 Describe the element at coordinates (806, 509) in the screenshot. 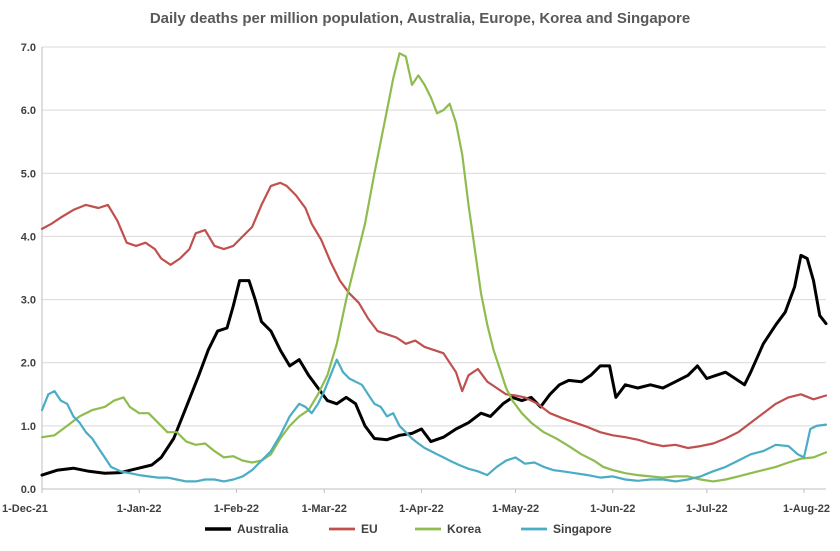

I see `x-tick-label: 1-Aug-22` at that location.